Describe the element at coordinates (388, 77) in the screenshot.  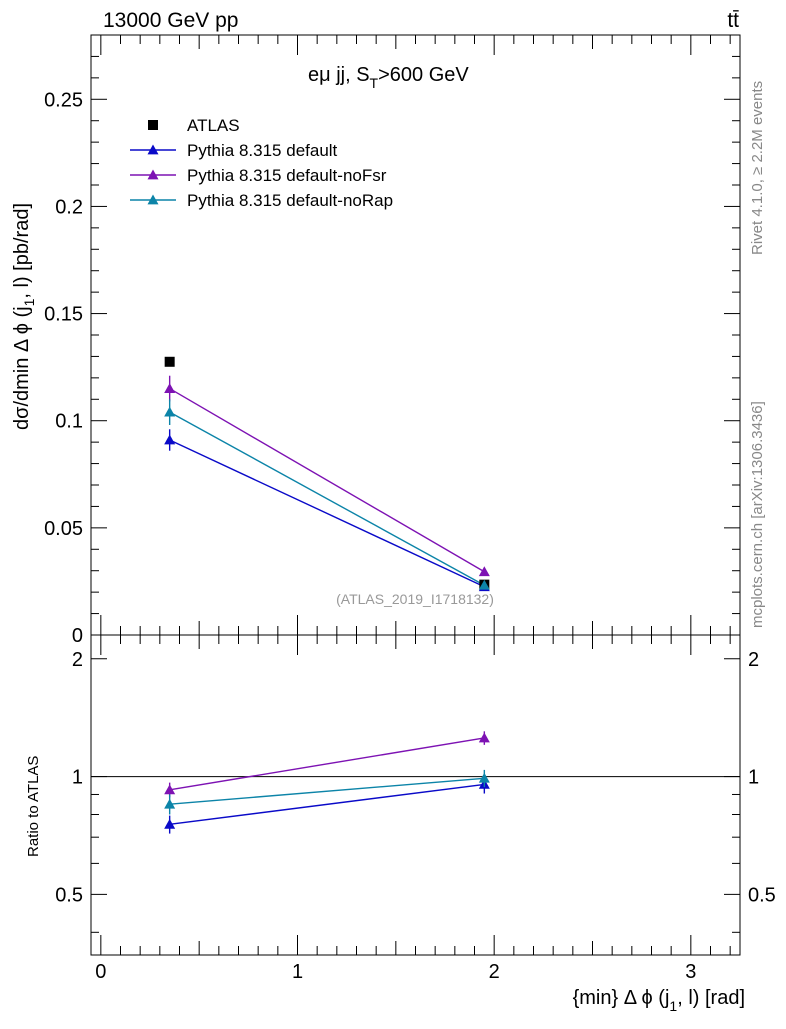
I see `main-title: eμ jj, ST>600 GeV` at that location.